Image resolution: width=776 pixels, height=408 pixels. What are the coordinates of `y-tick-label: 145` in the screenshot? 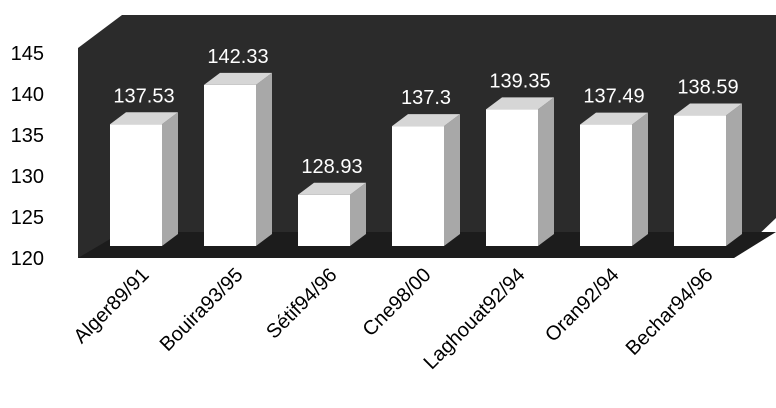 It's located at (27, 54).